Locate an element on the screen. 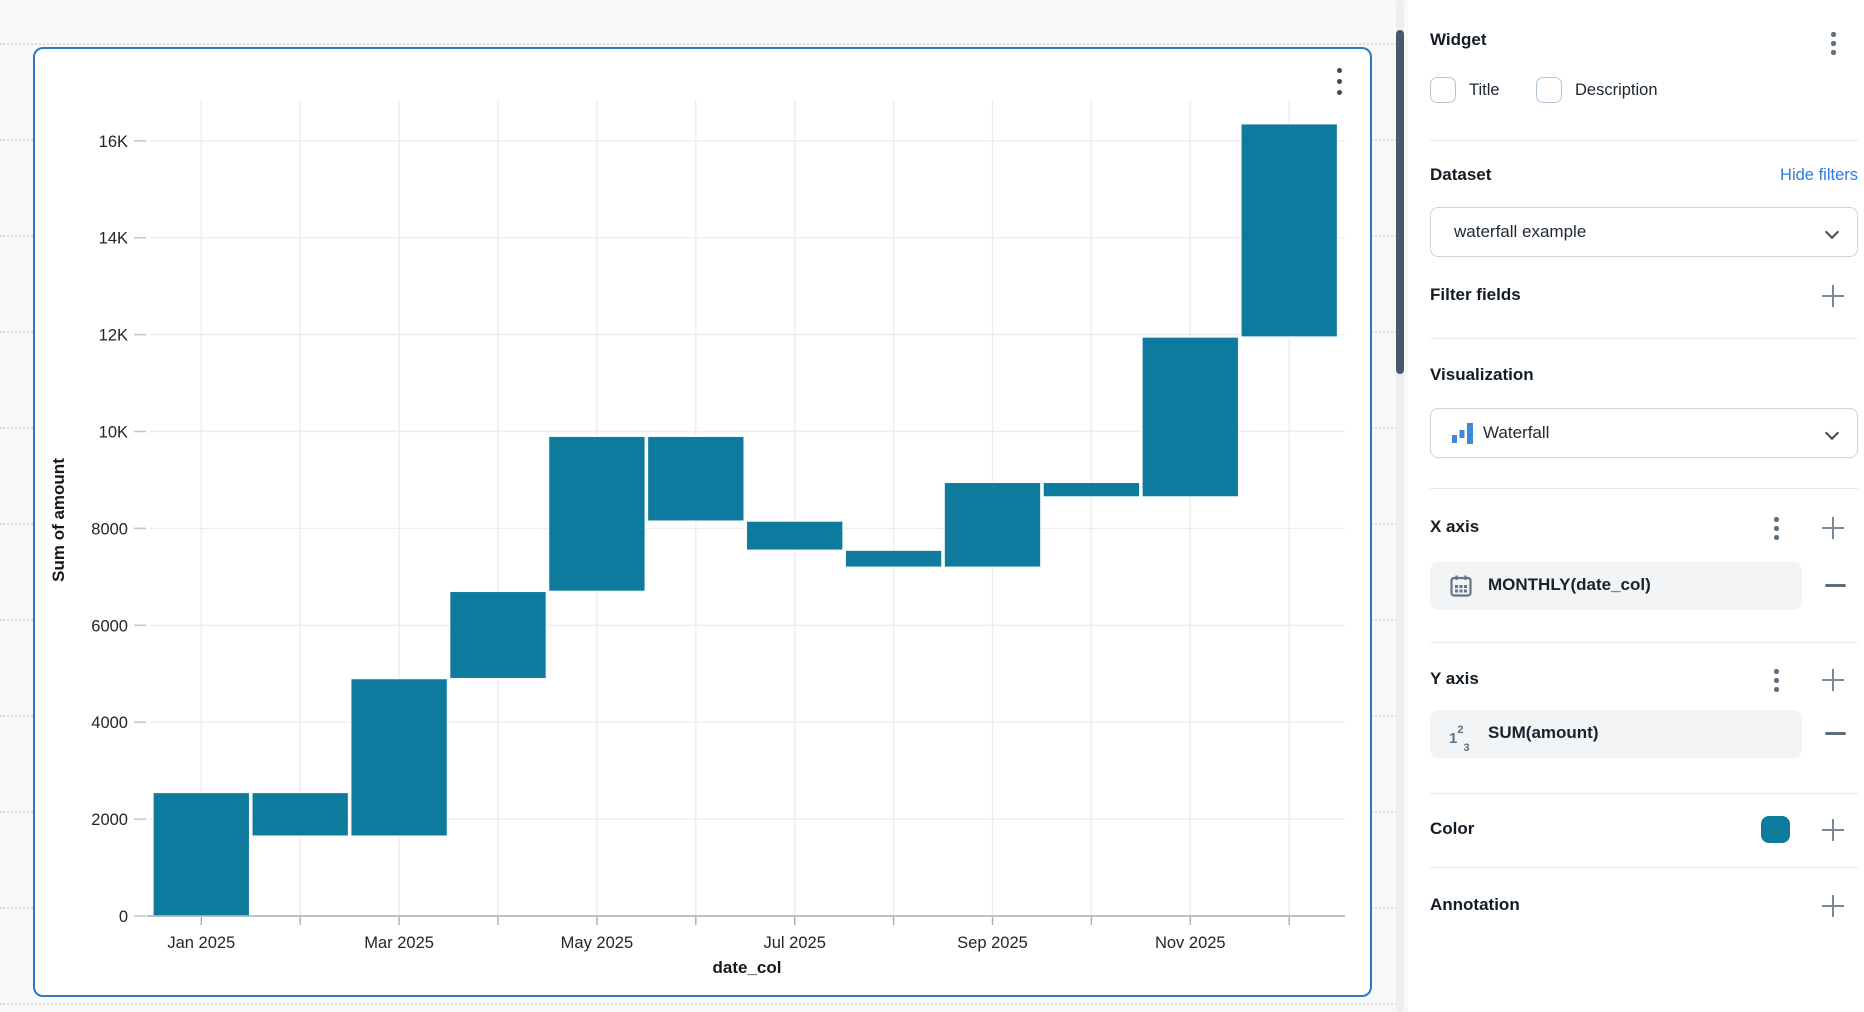  visualization-label: Visualization is located at coordinates (1482, 374).